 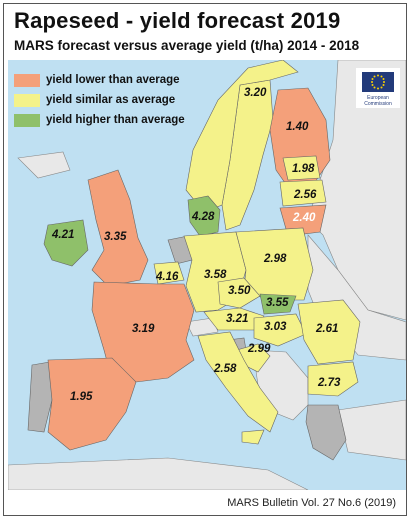 I want to click on label-uk: 3.35, so click(x=115, y=237).